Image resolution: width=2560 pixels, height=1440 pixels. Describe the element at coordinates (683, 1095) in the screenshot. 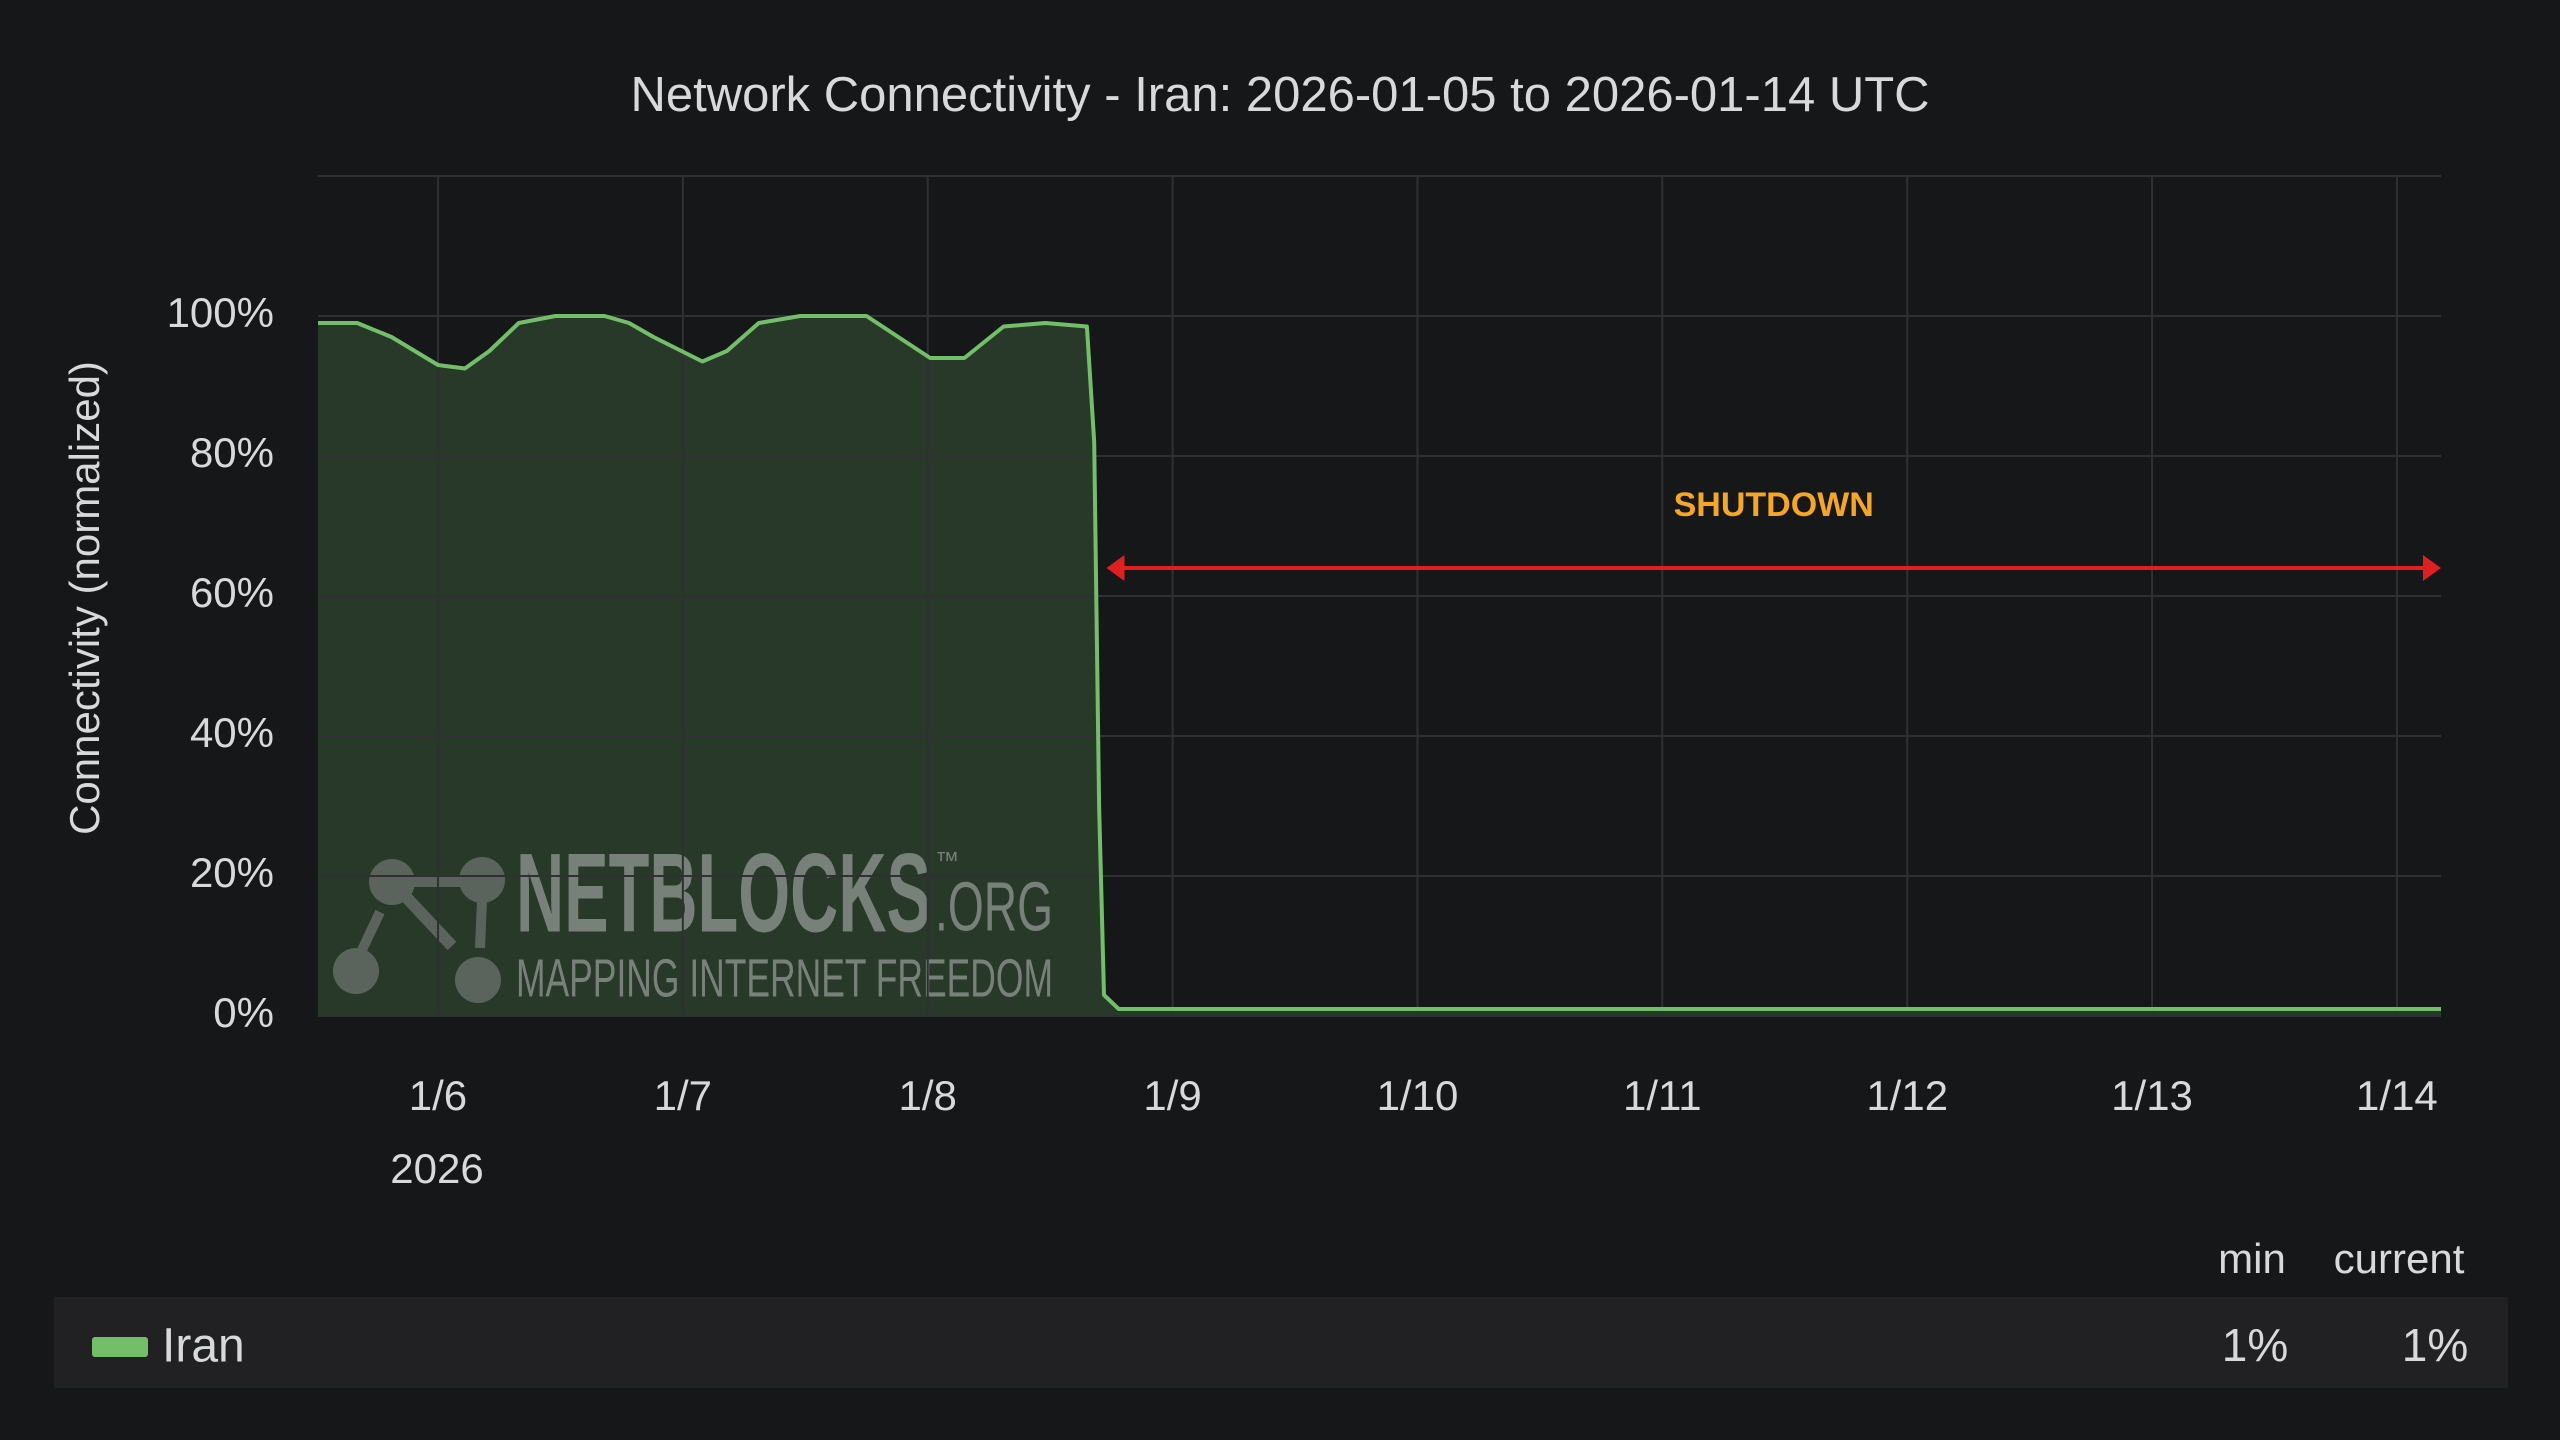

I see `x-tick-label: 1/7` at that location.